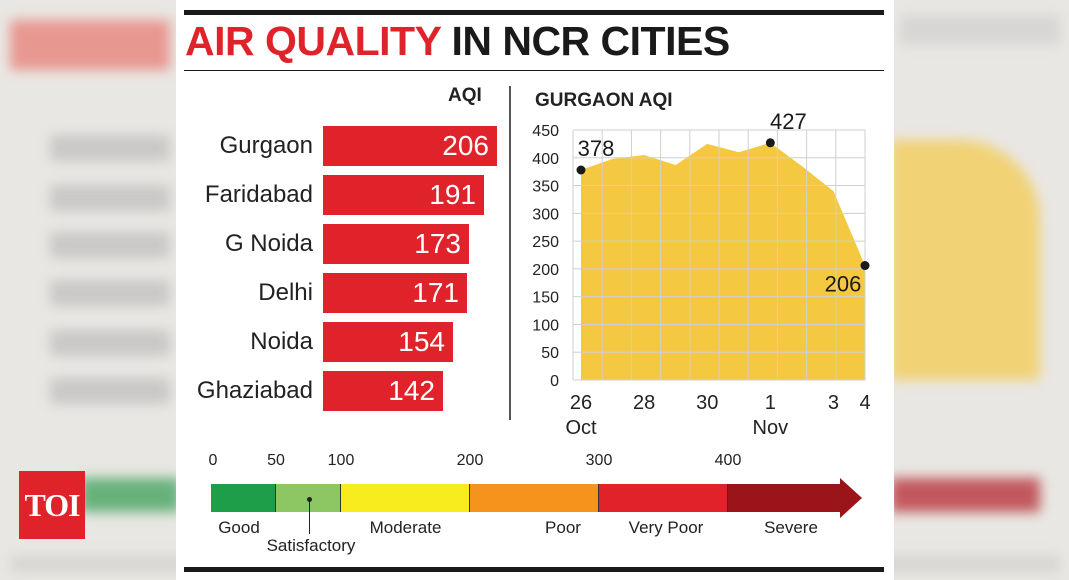 The width and height of the screenshot is (1069, 580). What do you see at coordinates (52, 505) in the screenshot?
I see `toi-logo: TOI` at bounding box center [52, 505].